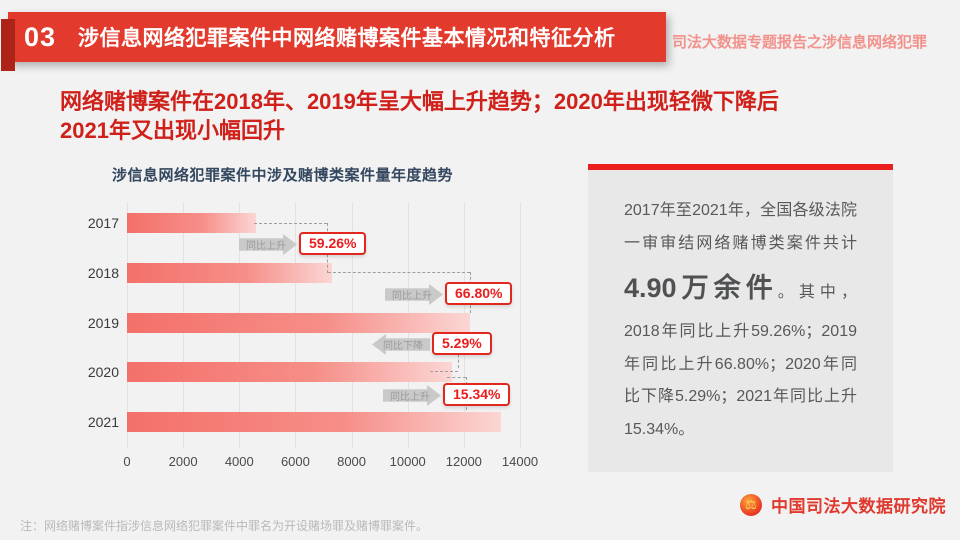 This screenshot has height=540, width=960. Describe the element at coordinates (477, 394) in the screenshot. I see `yoy-percent-badge: 15.34%` at that location.